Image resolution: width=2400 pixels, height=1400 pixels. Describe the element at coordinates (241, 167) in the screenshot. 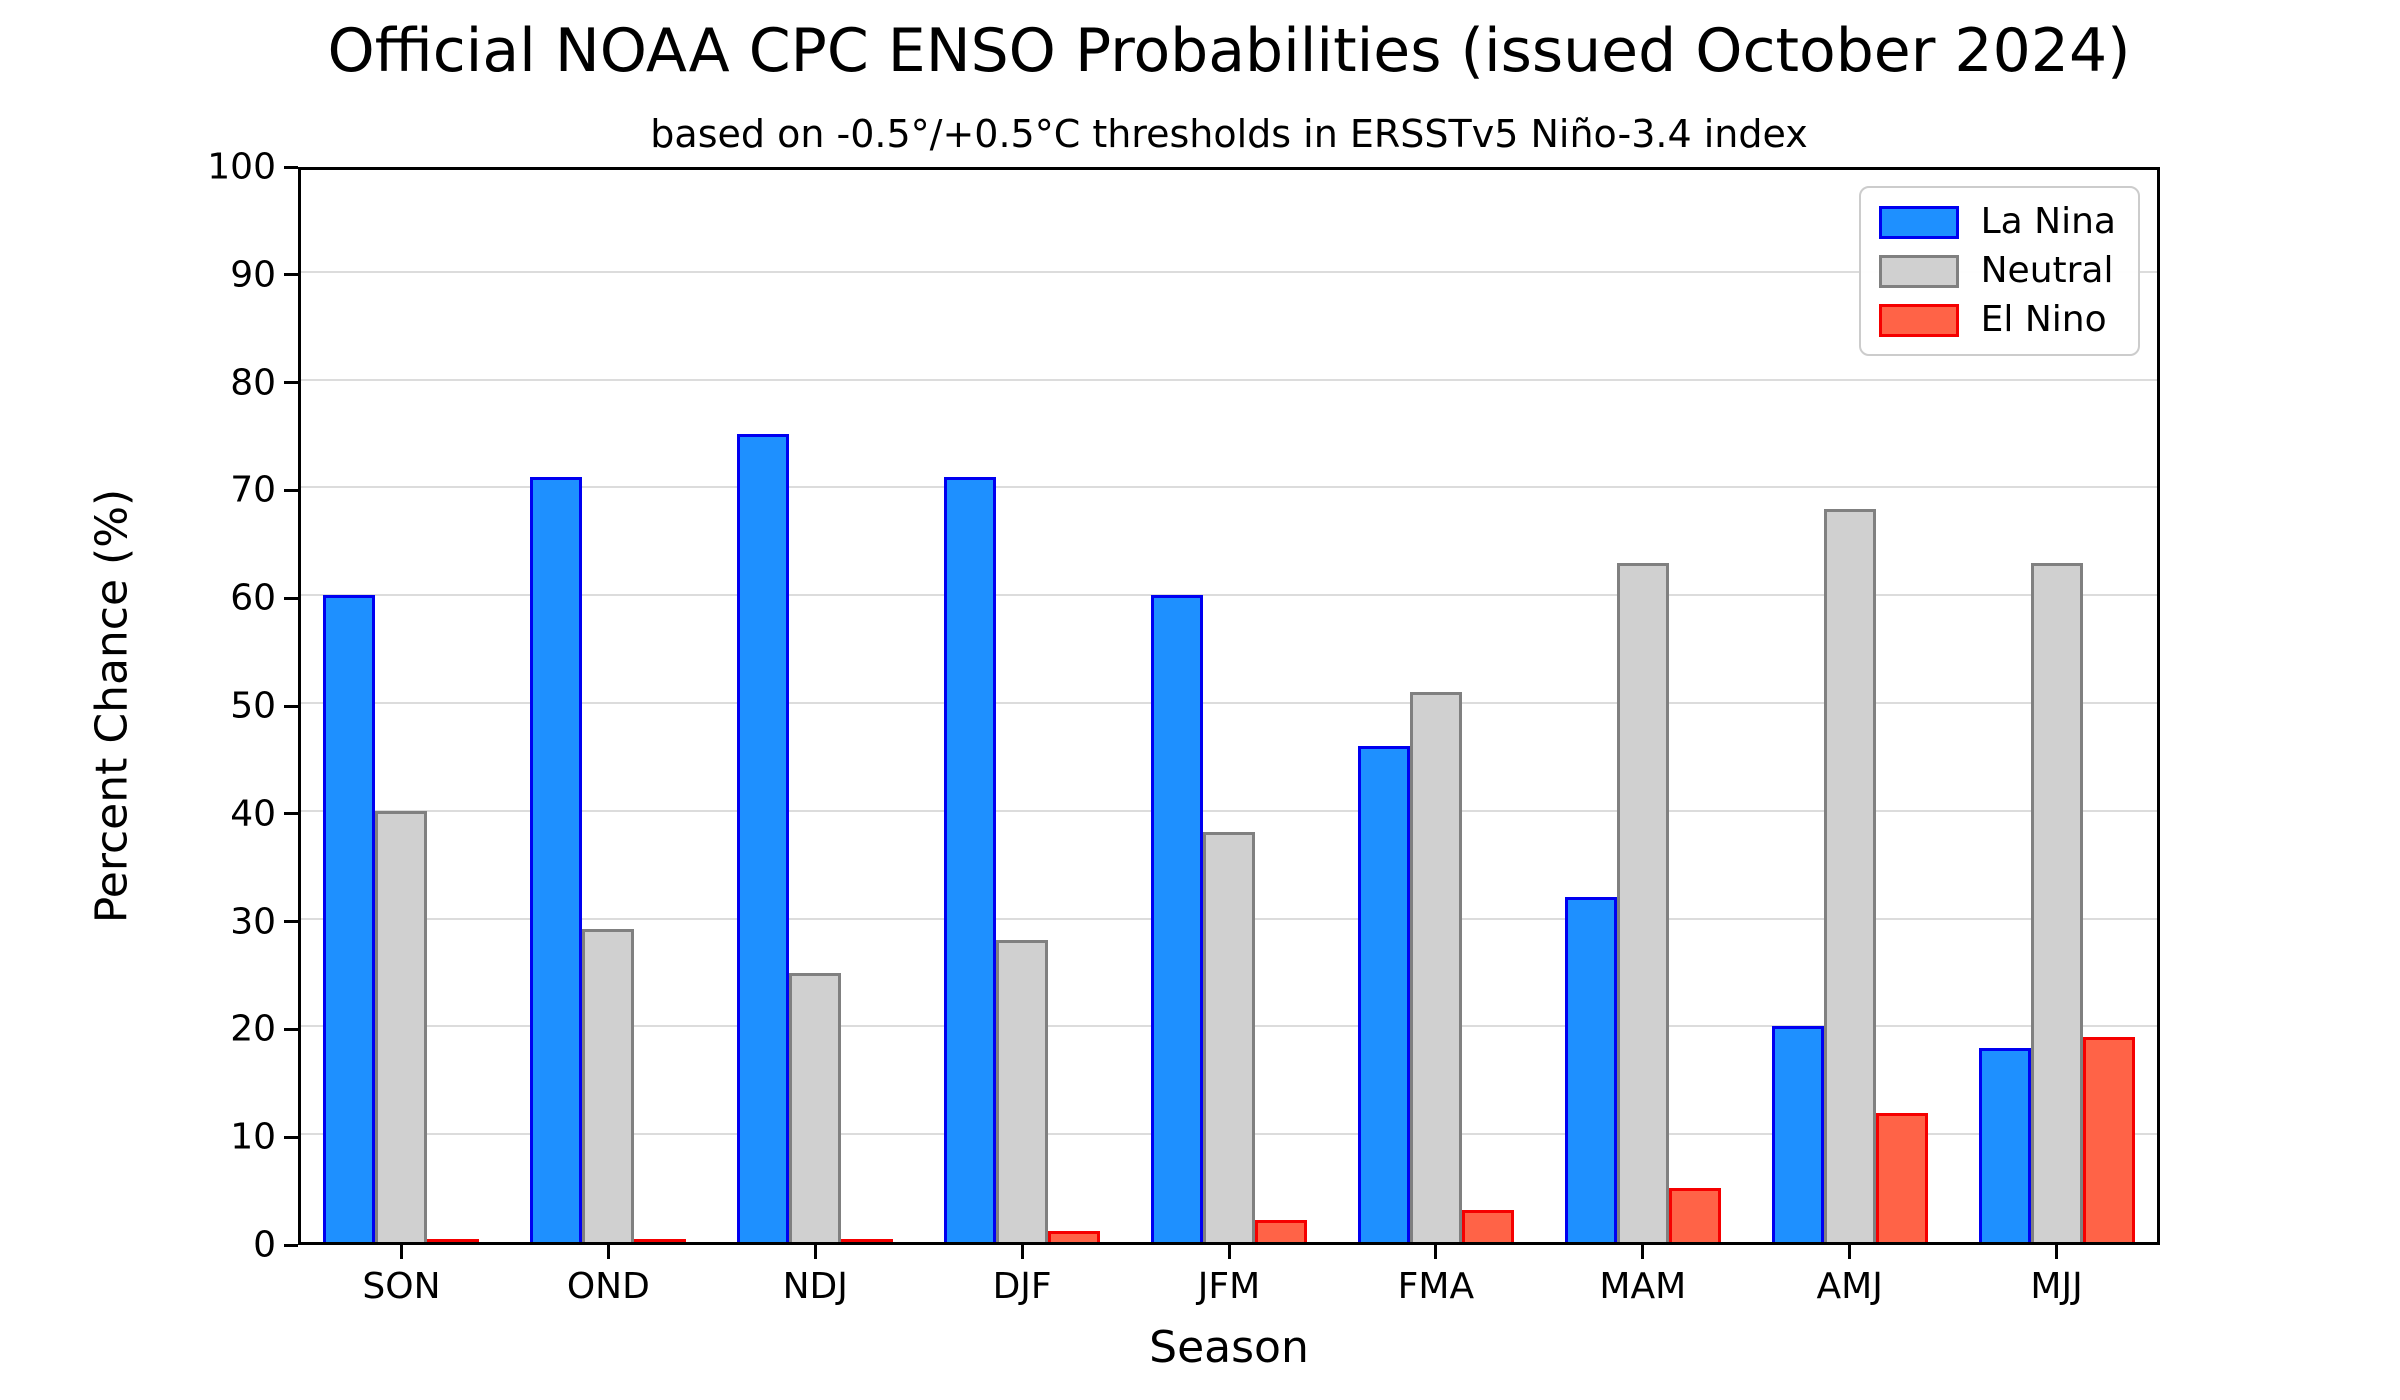

I see `y-tick-label-100: 100` at that location.